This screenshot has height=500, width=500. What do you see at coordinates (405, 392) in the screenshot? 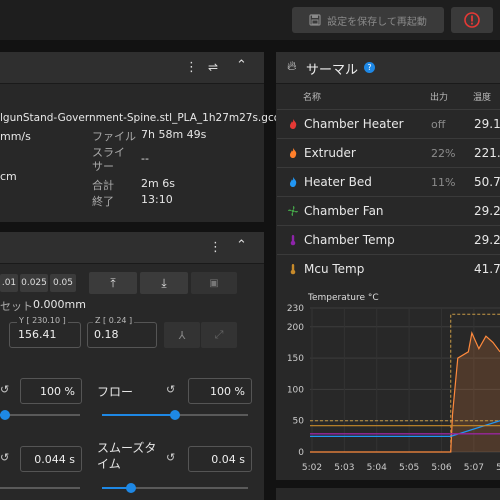
I see `series-line-extruder` at bounding box center [405, 392].